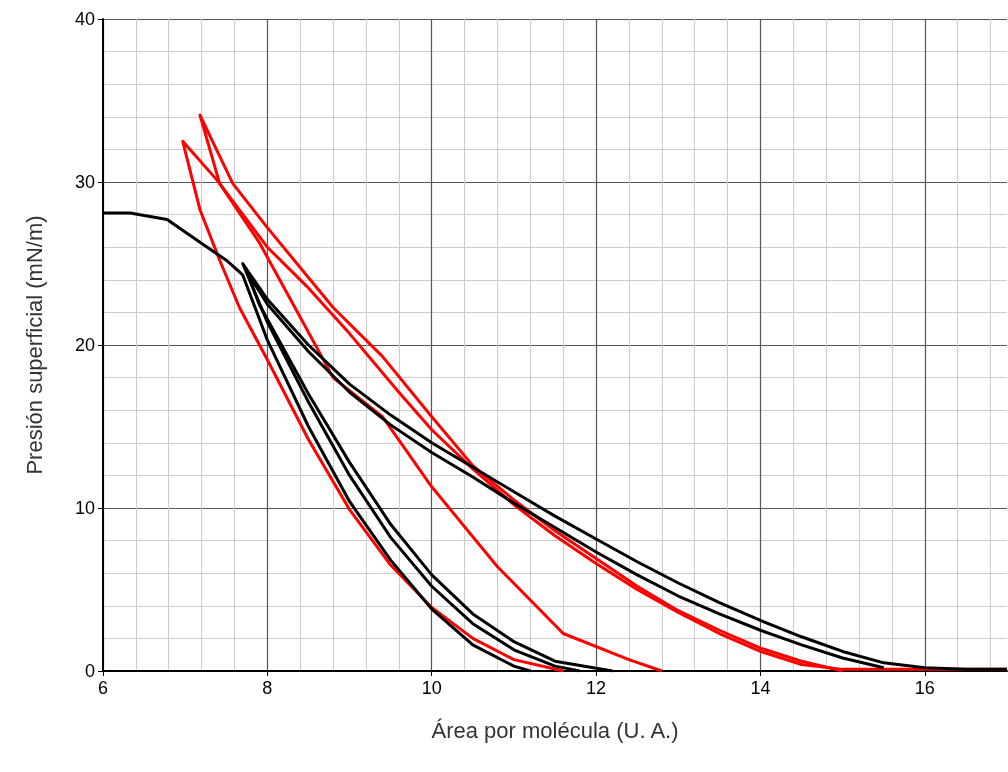  What do you see at coordinates (84, 508) in the screenshot?
I see `y-tick-label: 10` at bounding box center [84, 508].